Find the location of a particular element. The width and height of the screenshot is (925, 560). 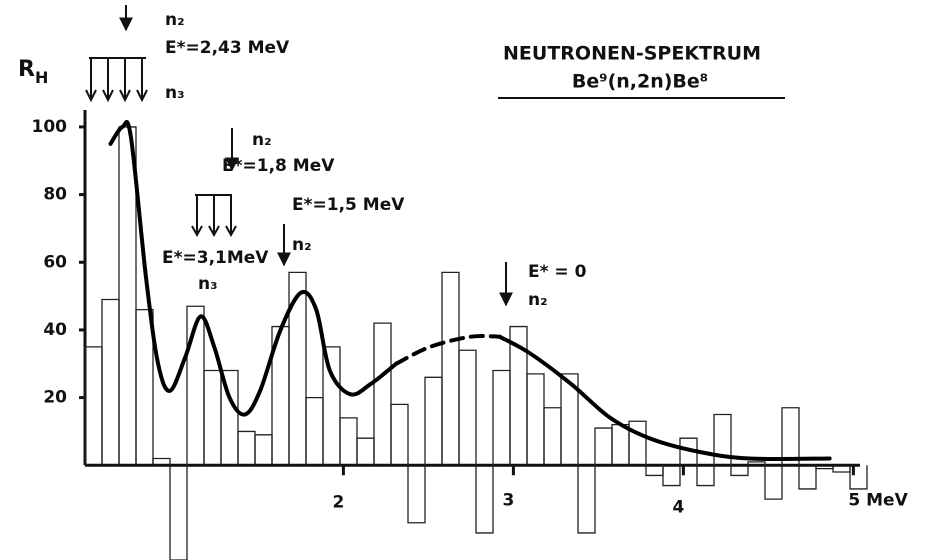

annotation: E*=1,5 MeV is located at coordinates (348, 205).